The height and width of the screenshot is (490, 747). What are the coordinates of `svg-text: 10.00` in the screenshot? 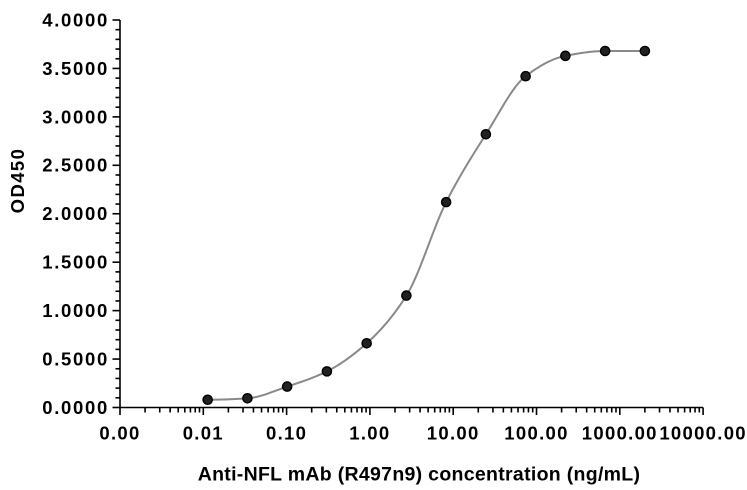 It's located at (453, 432).